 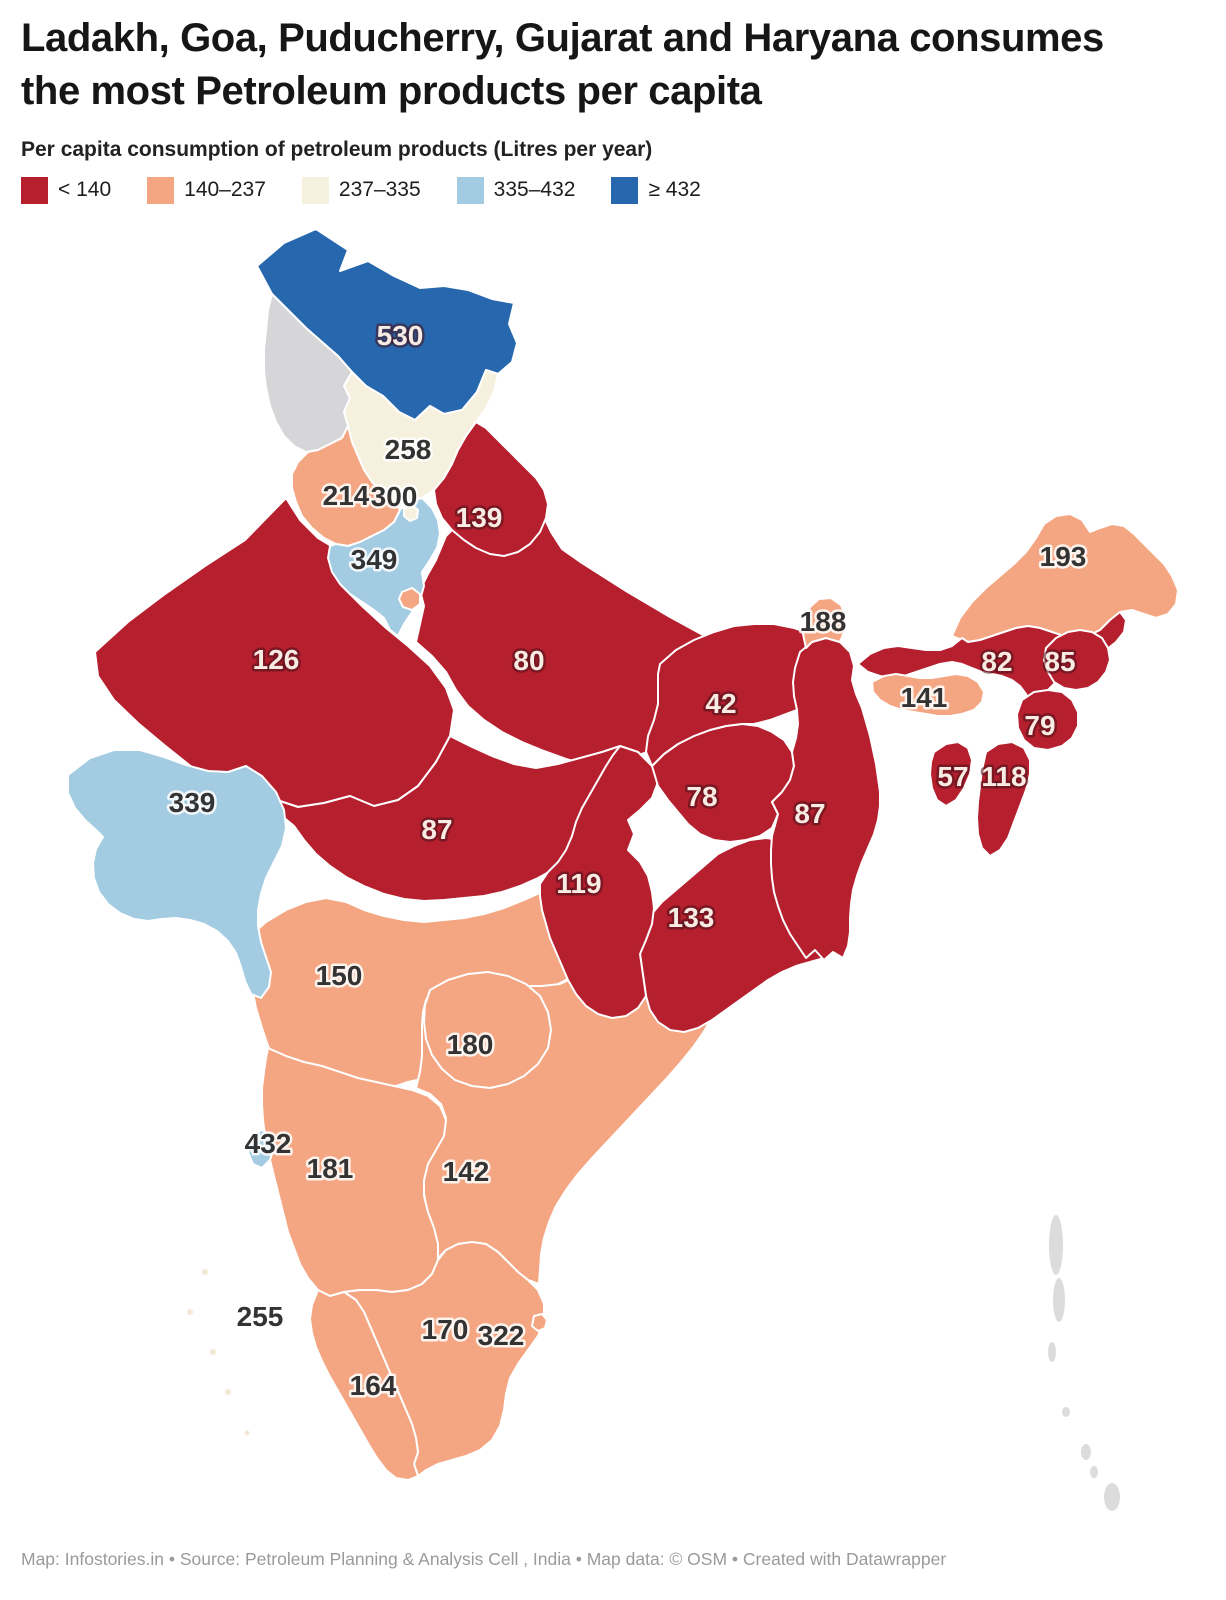 I want to click on value-label: 85, so click(x=1059, y=661).